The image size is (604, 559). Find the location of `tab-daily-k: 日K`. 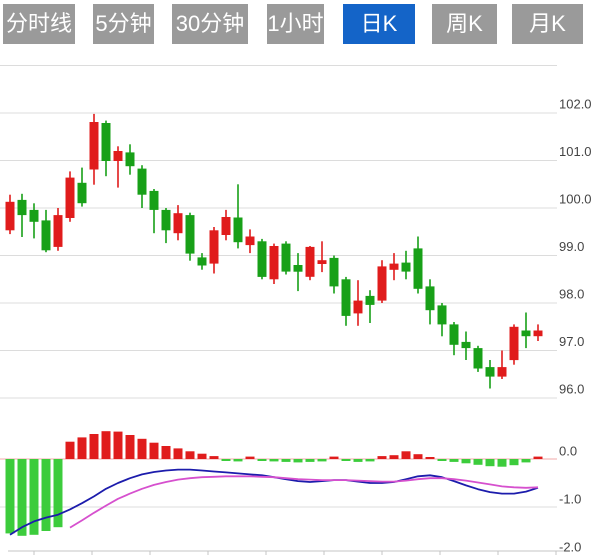

tab-daily-k: 日K is located at coordinates (379, 24).